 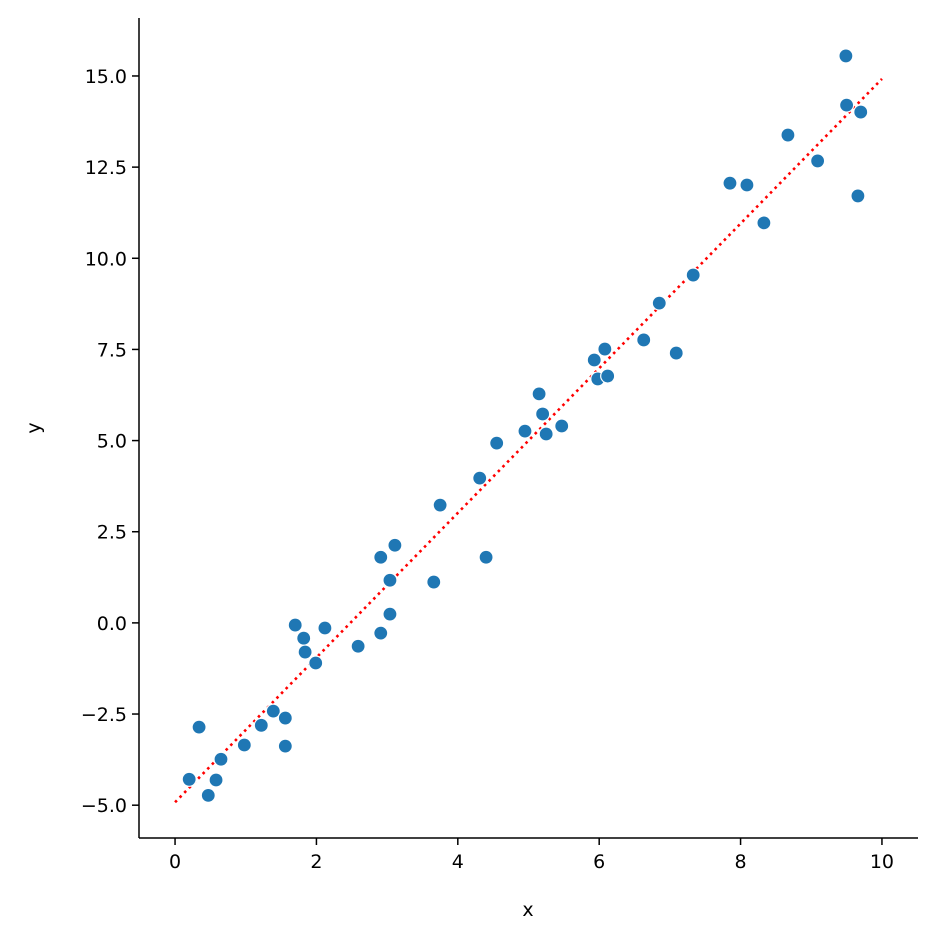 What do you see at coordinates (104, 806) in the screenshot?
I see `y-tick-label: −5.0` at bounding box center [104, 806].